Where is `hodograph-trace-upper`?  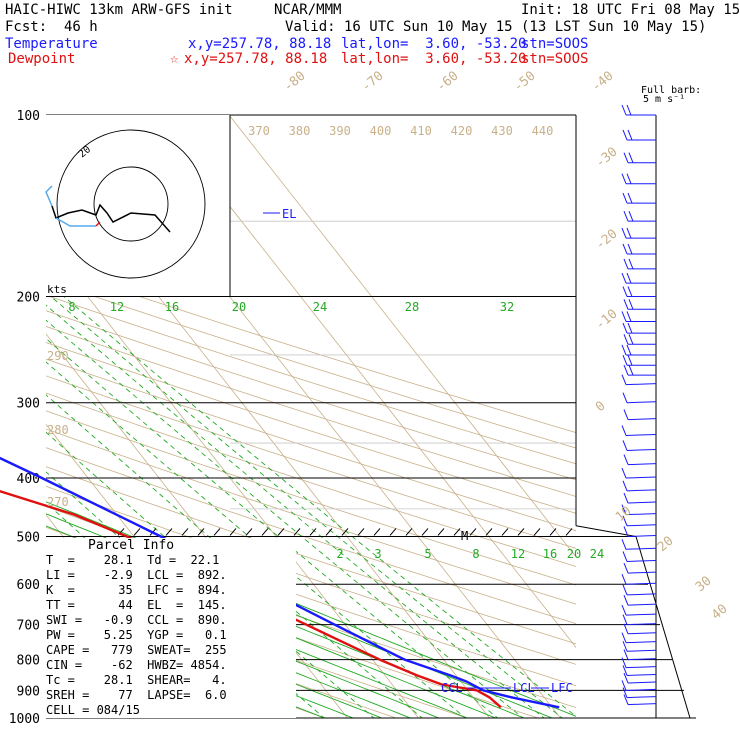 hodograph-trace-upper is located at coordinates (49, 196).